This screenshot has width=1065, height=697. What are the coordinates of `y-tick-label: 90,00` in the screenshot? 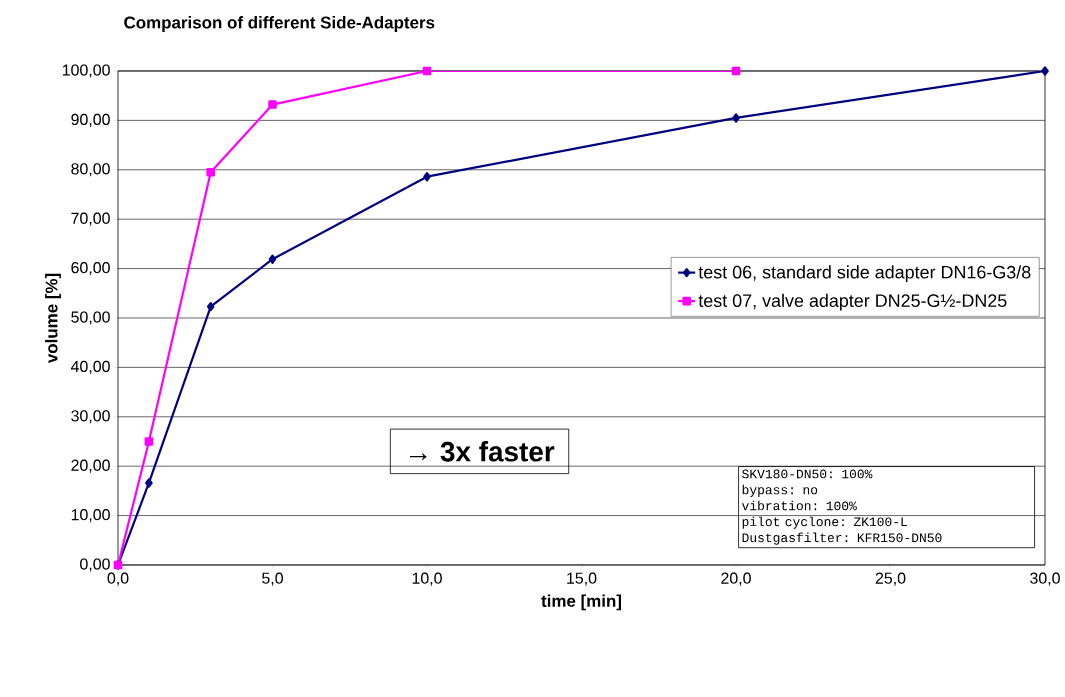 It's located at (90, 120).